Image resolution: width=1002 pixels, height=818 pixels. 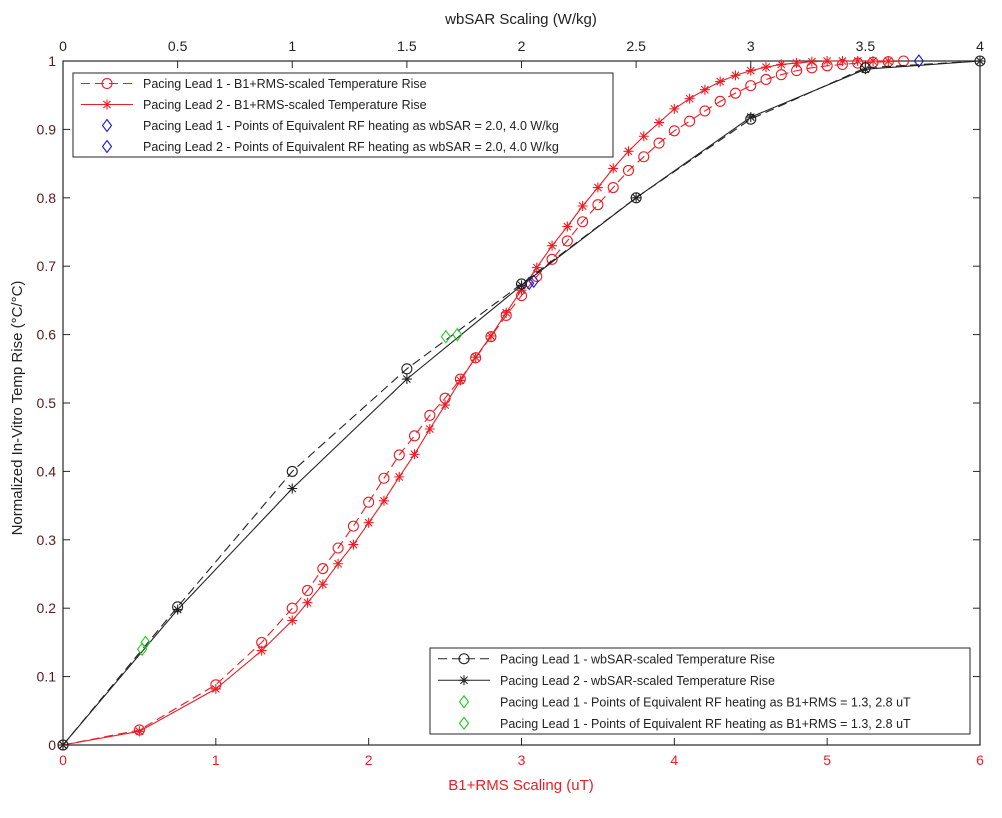 I want to click on top-tick-label: 0, so click(x=63, y=46).